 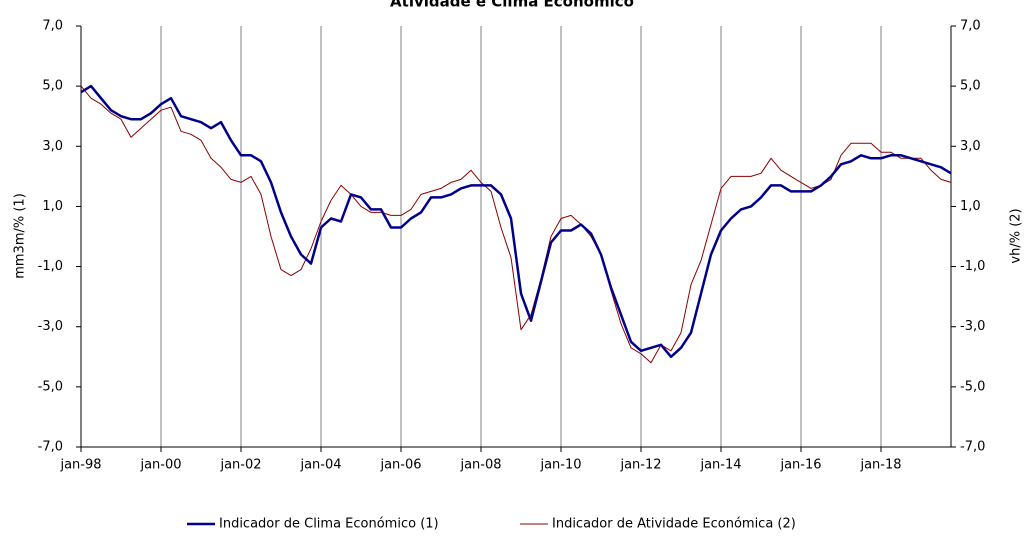 I want to click on x-tick-label: jan-04, so click(x=320, y=465).